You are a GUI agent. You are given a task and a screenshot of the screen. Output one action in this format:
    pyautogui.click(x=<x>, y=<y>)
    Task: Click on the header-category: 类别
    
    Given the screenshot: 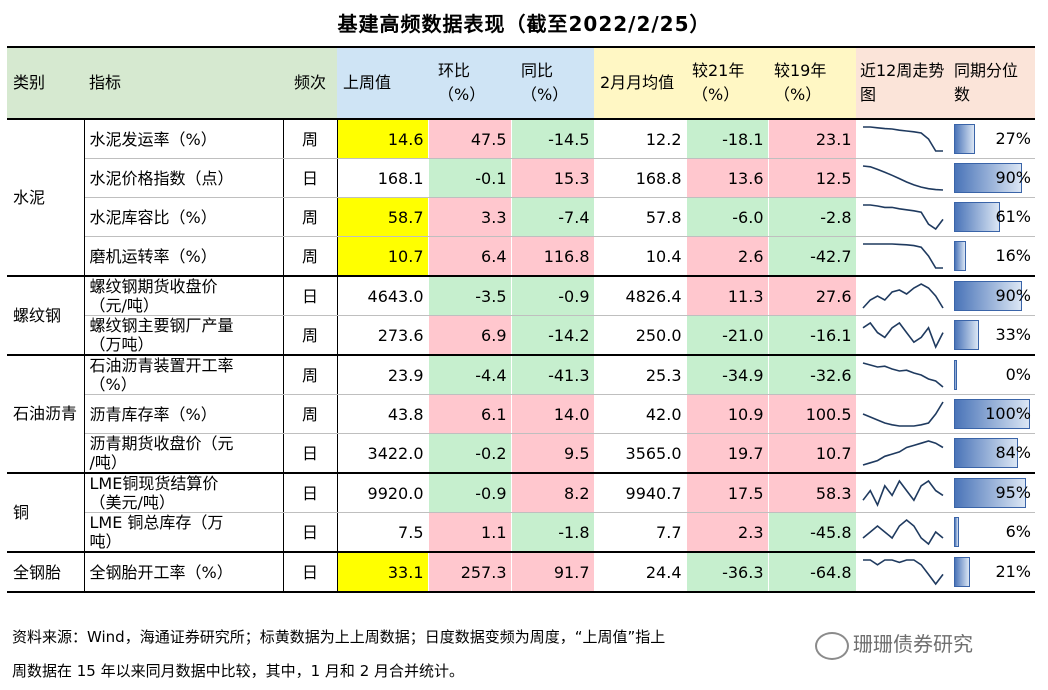 What is the action you would take?
    pyautogui.click(x=45, y=83)
    